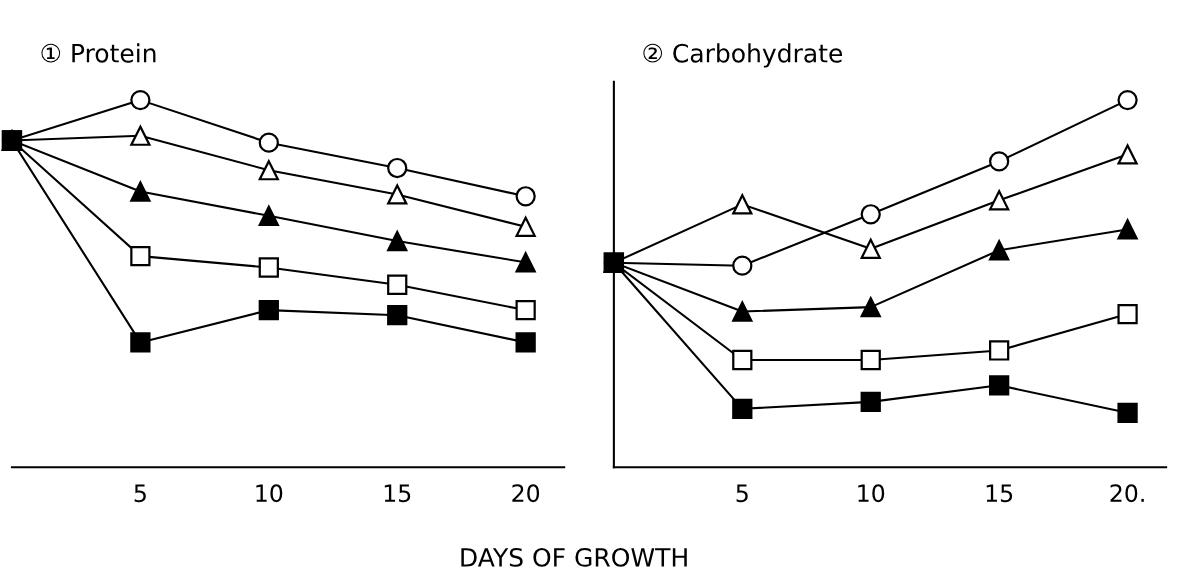  I want to click on x-tick-label: 20., so click(1127, 493).